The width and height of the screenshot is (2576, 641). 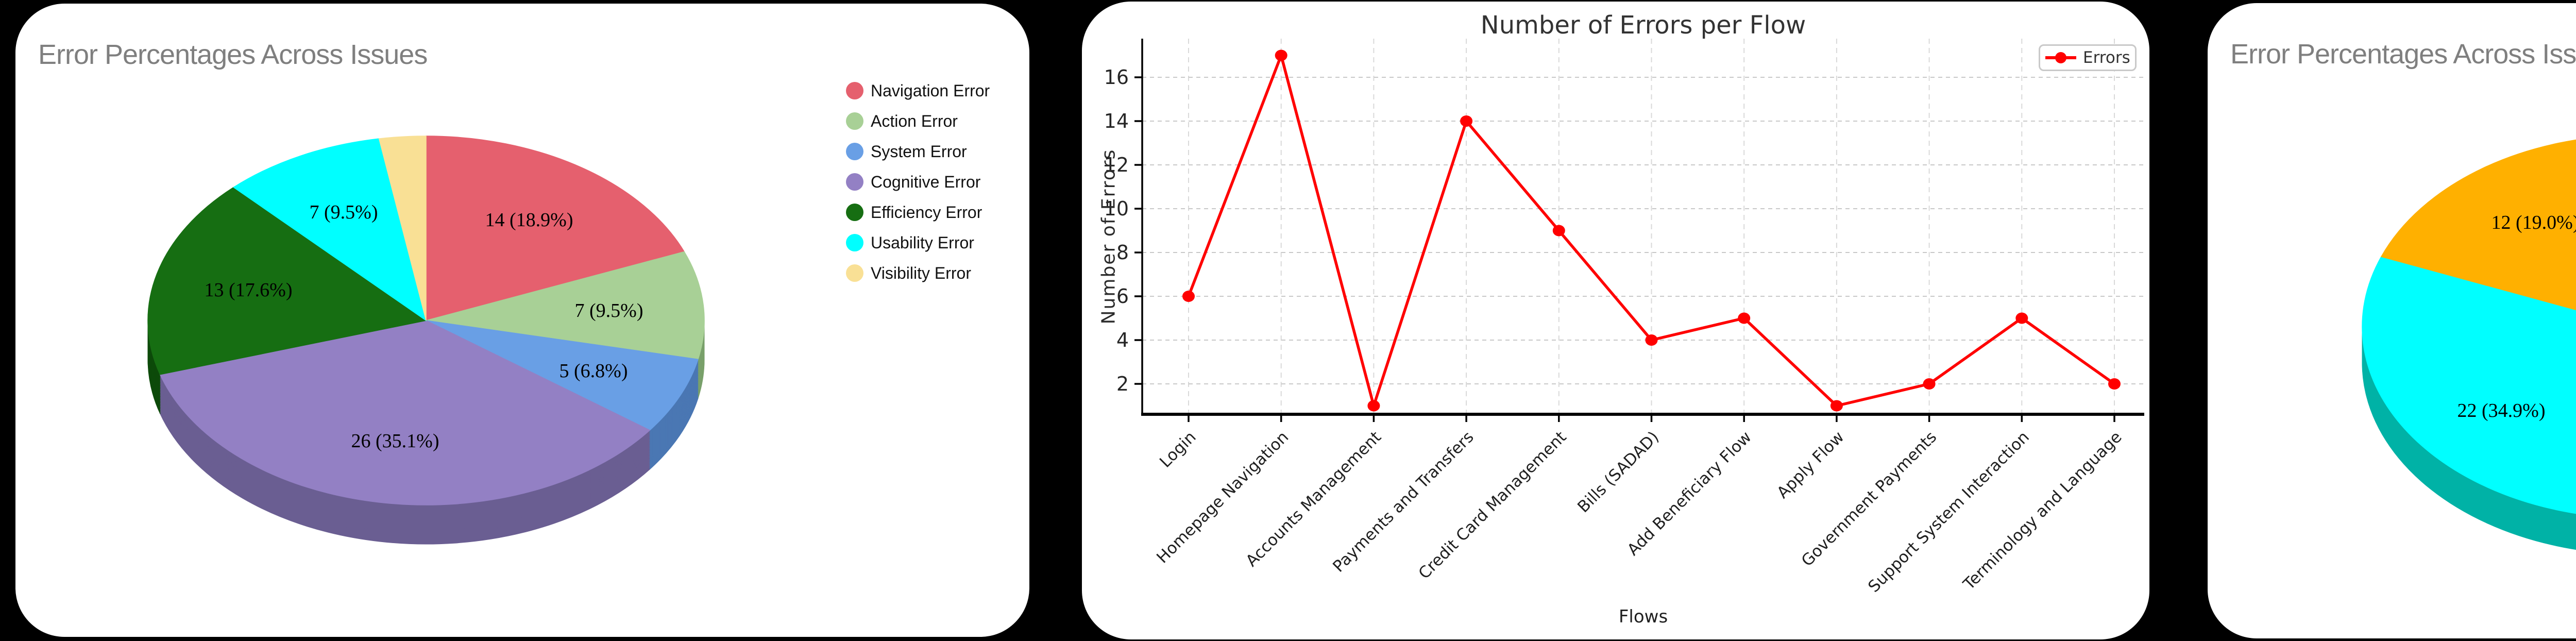 I want to click on legend-item: System Error, so click(x=918, y=151).